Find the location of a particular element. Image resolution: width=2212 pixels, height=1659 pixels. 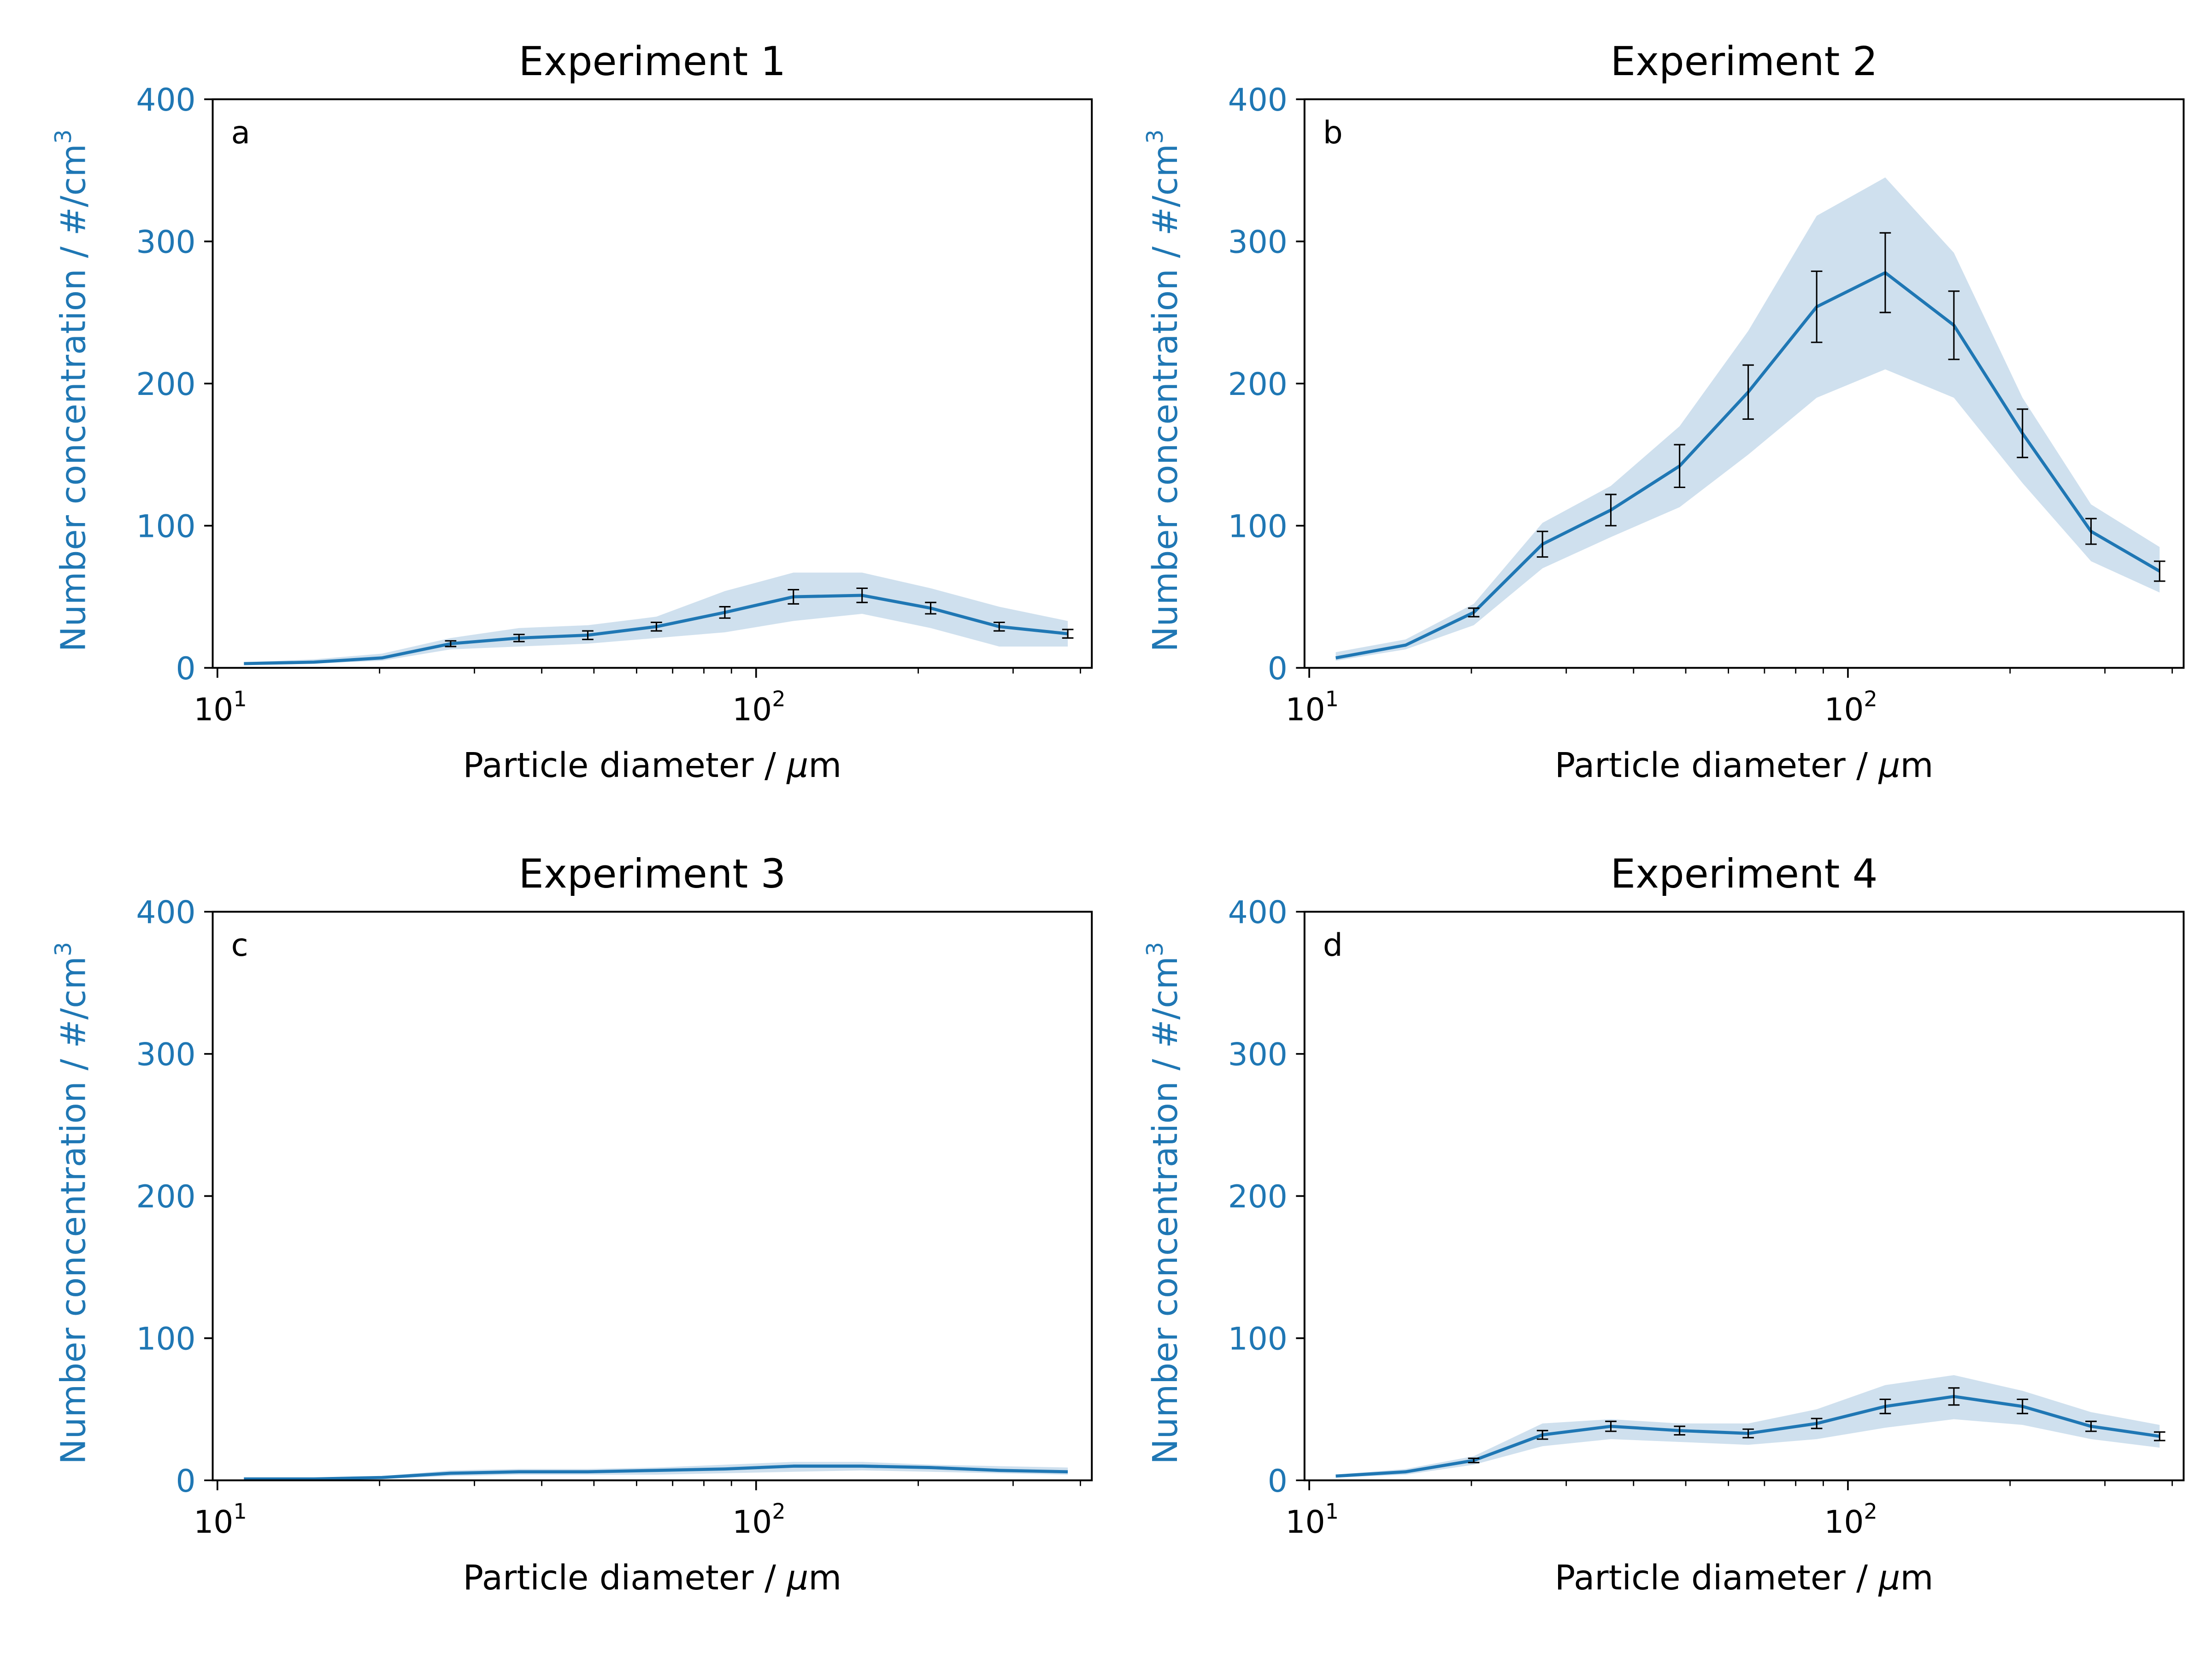

panel-label: d is located at coordinates (1333, 945).